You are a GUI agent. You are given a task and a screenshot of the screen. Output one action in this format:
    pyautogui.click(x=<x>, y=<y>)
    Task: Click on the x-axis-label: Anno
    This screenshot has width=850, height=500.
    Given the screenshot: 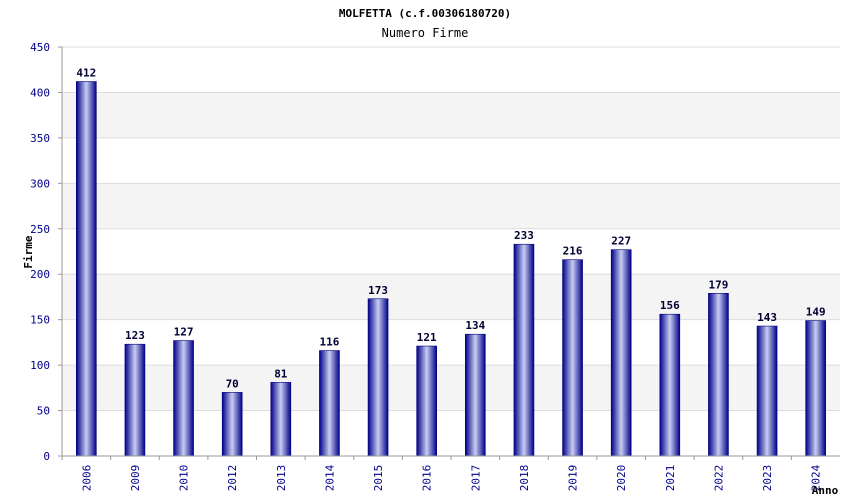 What is the action you would take?
    pyautogui.click(x=825, y=490)
    